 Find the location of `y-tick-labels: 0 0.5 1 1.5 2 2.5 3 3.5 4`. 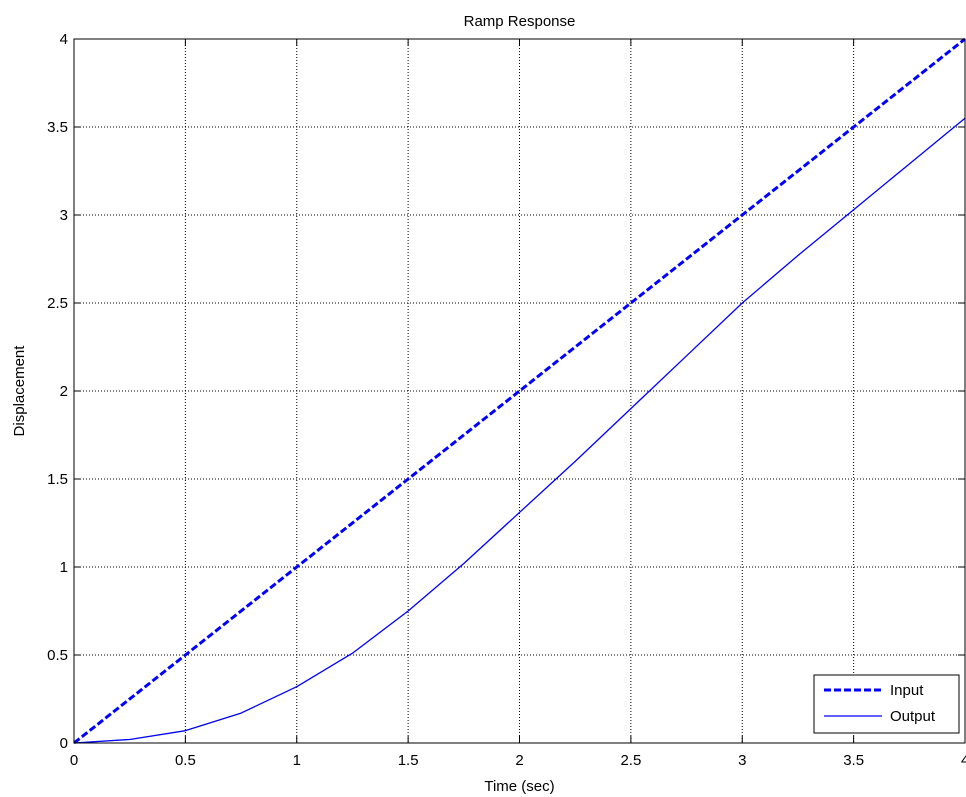

y-tick-labels: 0 0.5 1 1.5 2 2.5 3 3.5 4 is located at coordinates (57, 391).